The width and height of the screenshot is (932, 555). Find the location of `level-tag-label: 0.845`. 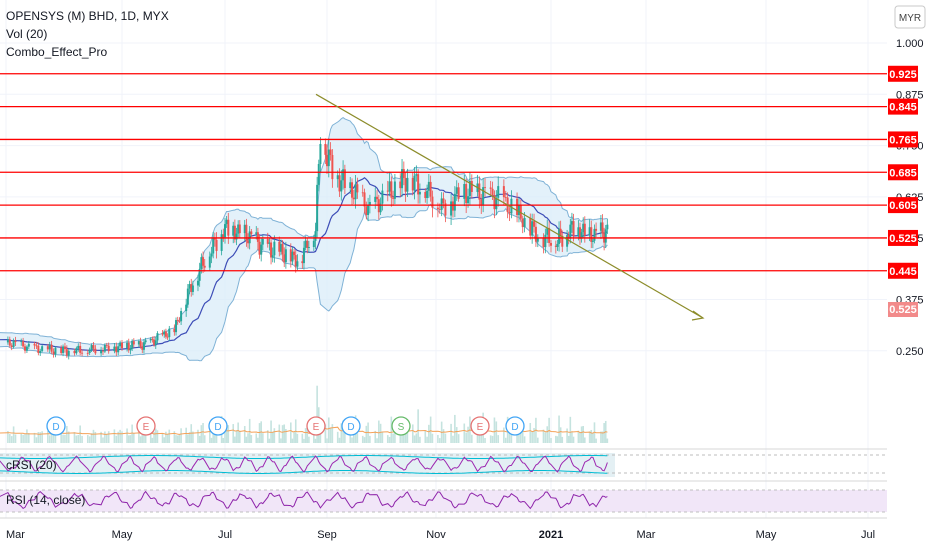

level-tag-label: 0.845 is located at coordinates (903, 108).